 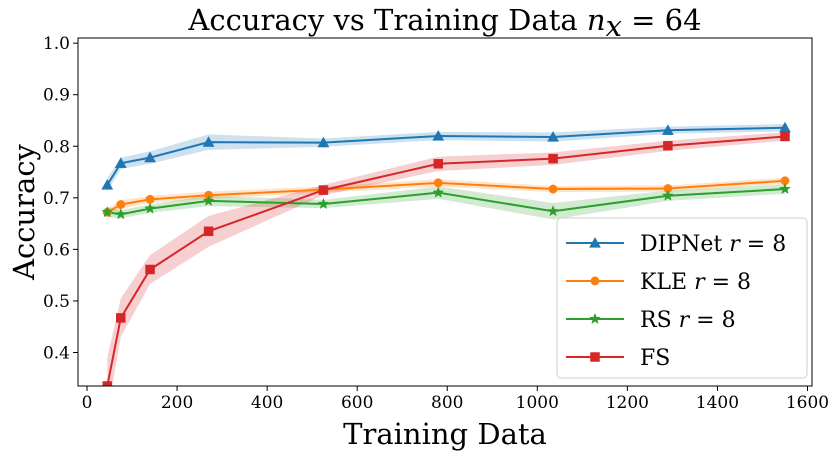 What do you see at coordinates (56, 353) in the screenshot?
I see `y-tick-label: 0.4` at bounding box center [56, 353].